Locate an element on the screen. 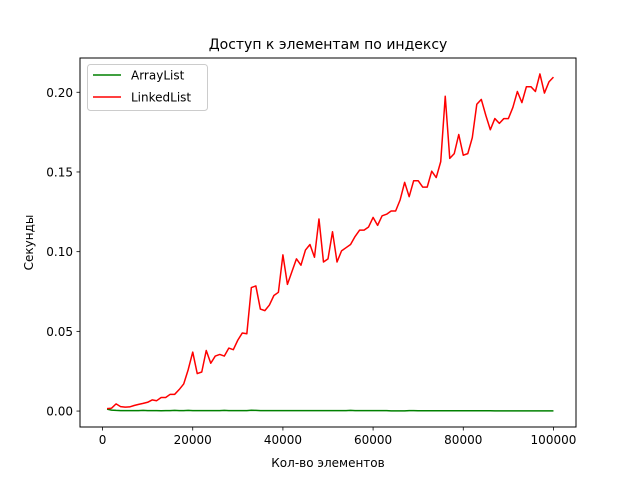  legend-arraylist-label: ArrayList is located at coordinates (158, 76).